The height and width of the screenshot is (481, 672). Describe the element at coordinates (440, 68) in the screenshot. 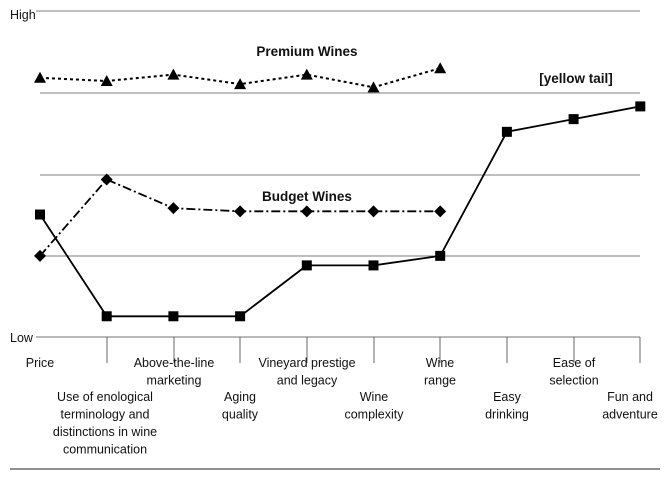

I see `data-point-premium-wines-wine-range` at that location.